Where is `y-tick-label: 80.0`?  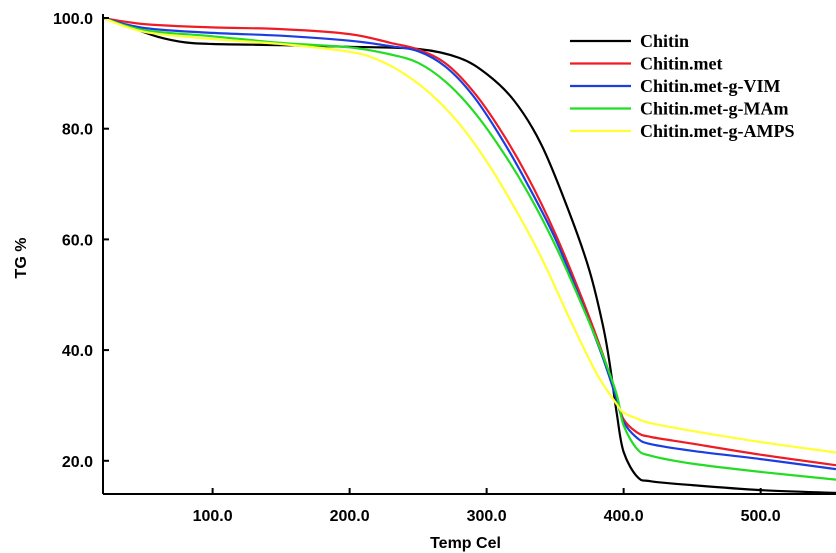 y-tick-label: 80.0 is located at coordinates (77, 130).